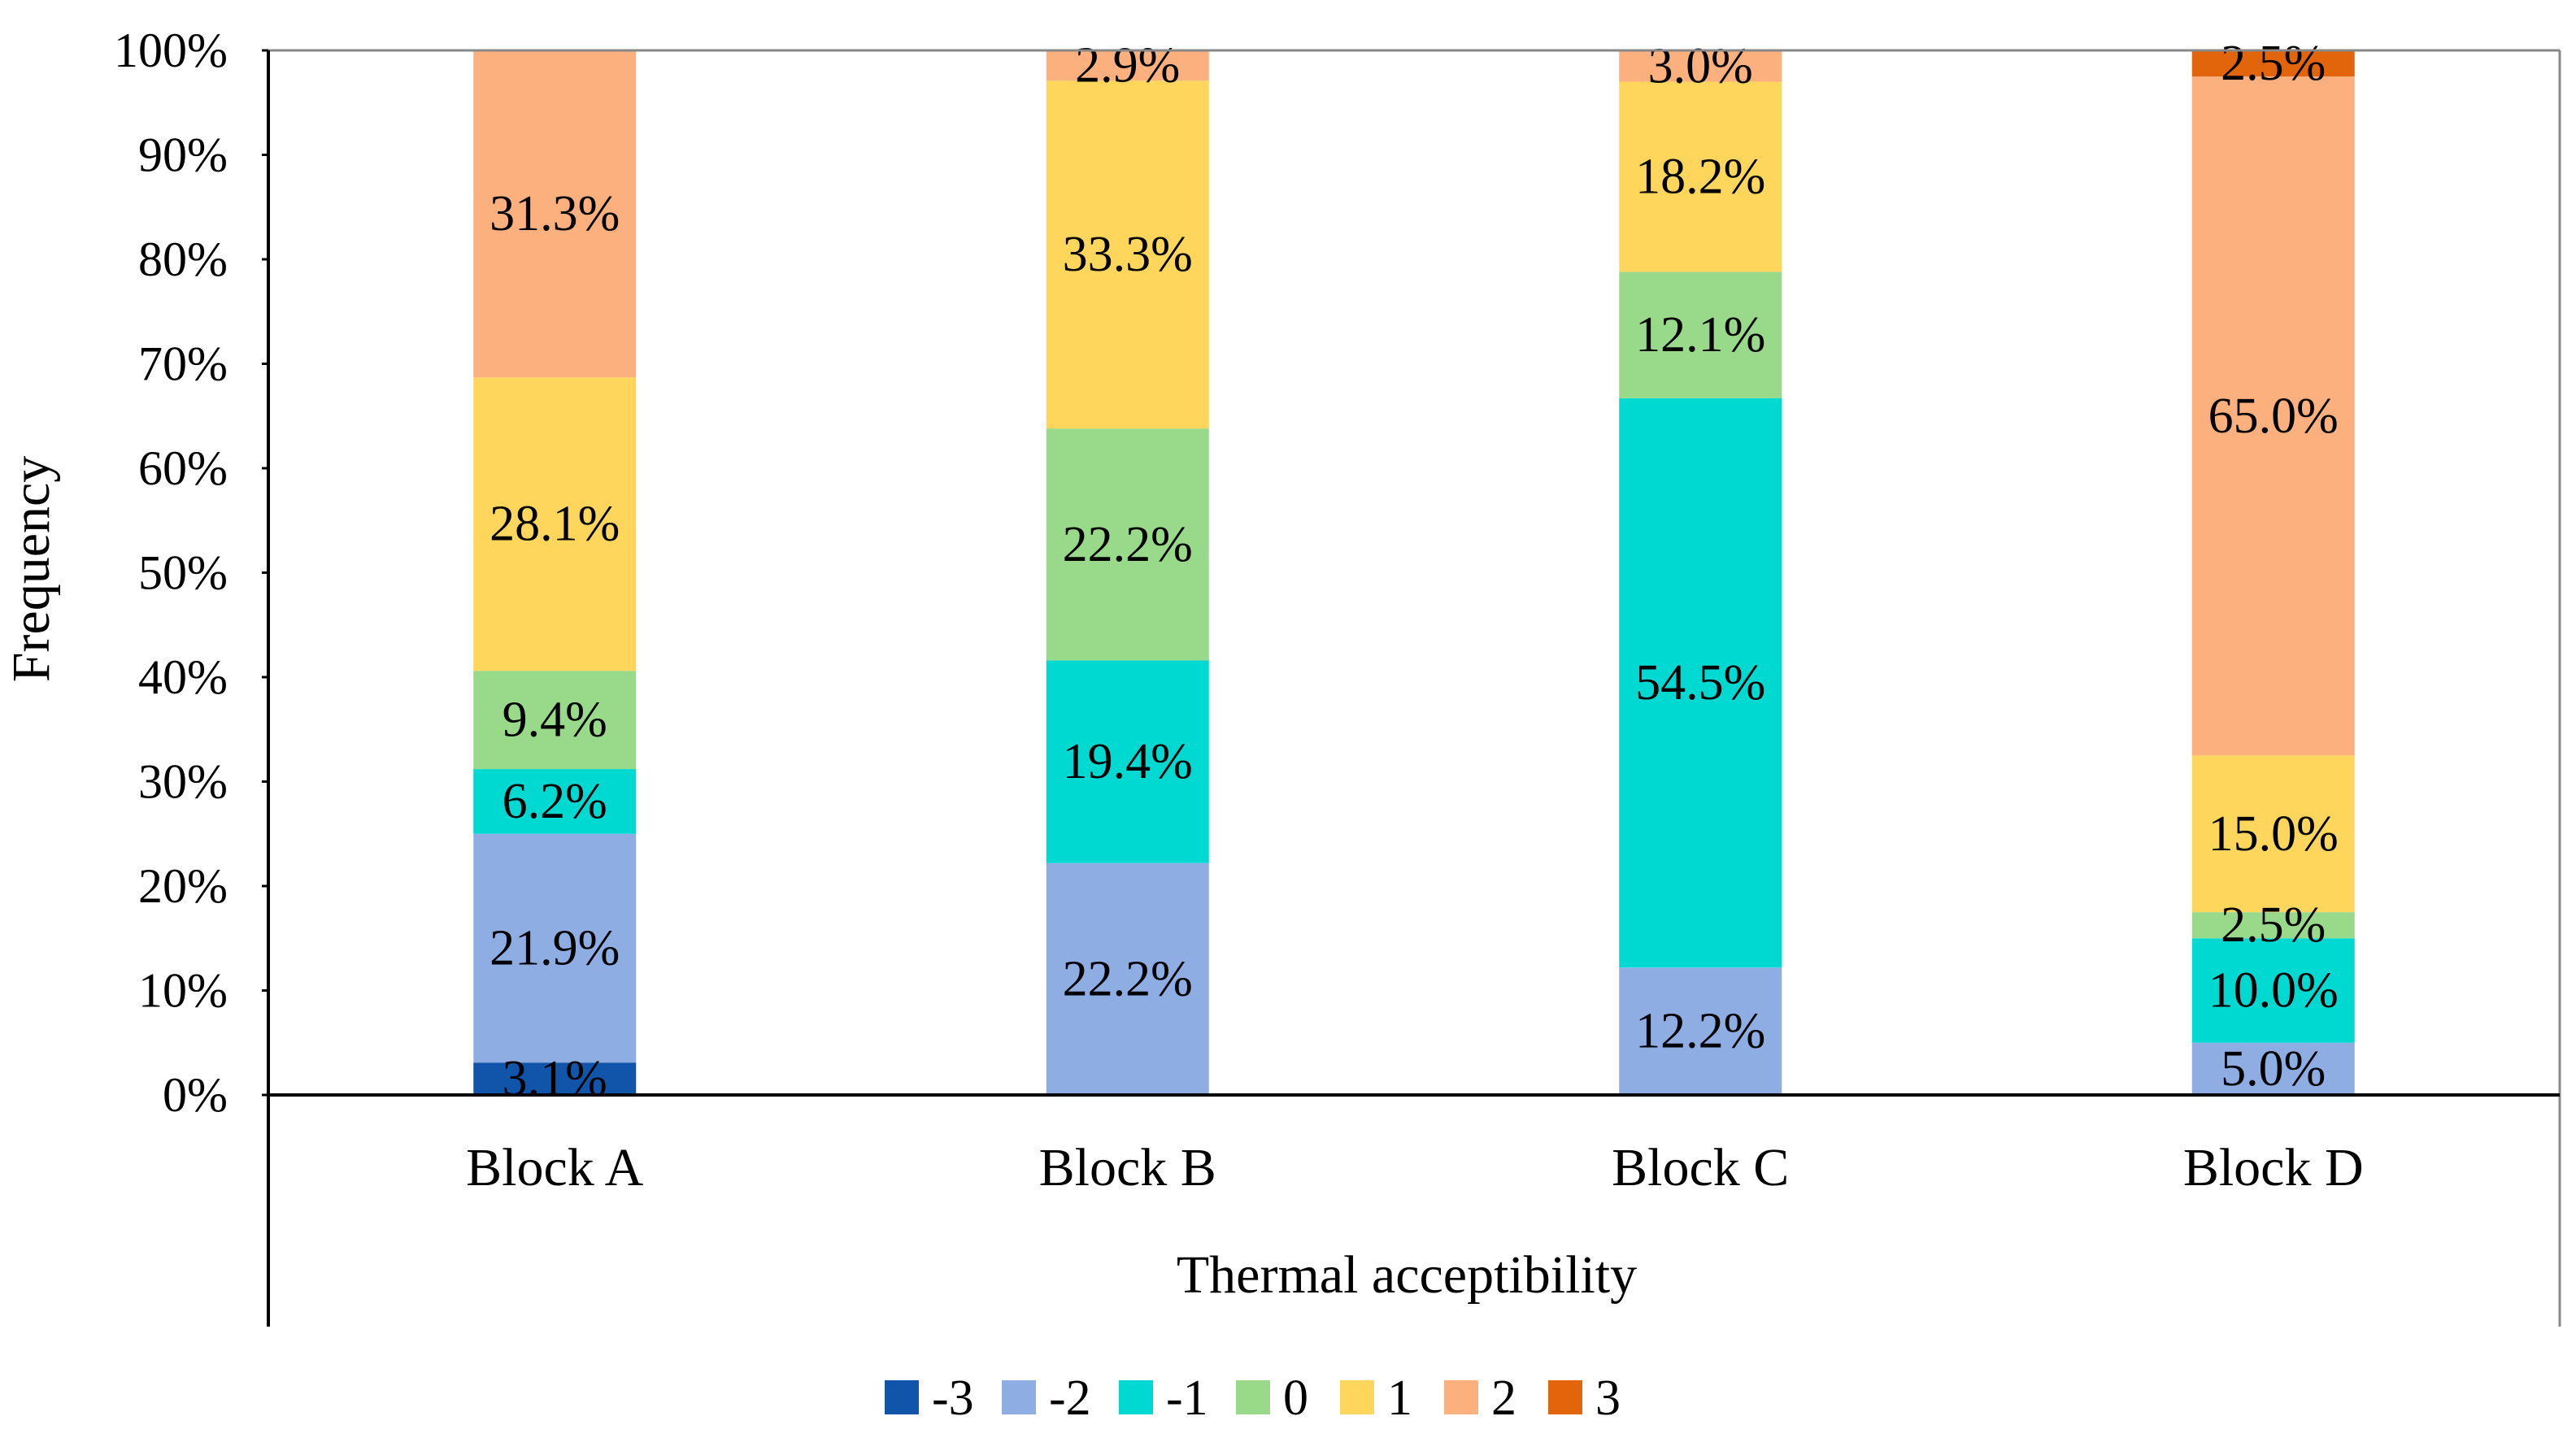  Describe the element at coordinates (1399, 1398) in the screenshot. I see `legend-label: 1` at that location.